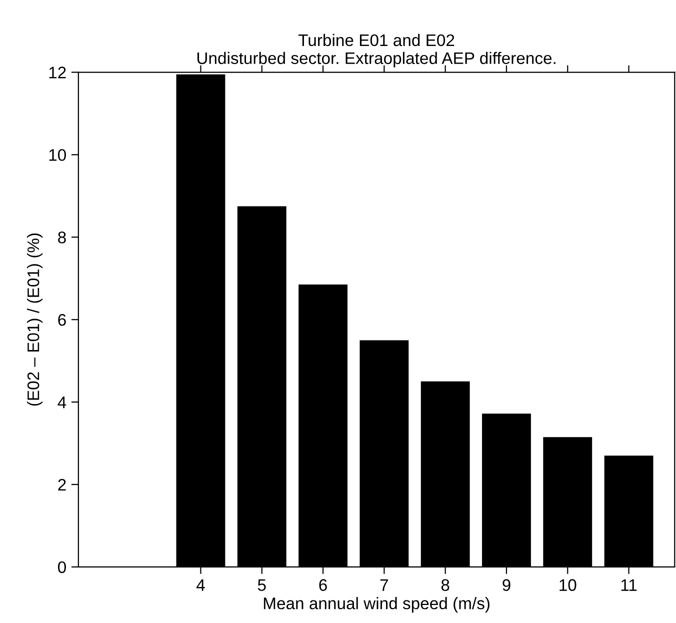 The width and height of the screenshot is (676, 623). Describe the element at coordinates (506, 585) in the screenshot. I see `x-tick-label: 9` at that location.